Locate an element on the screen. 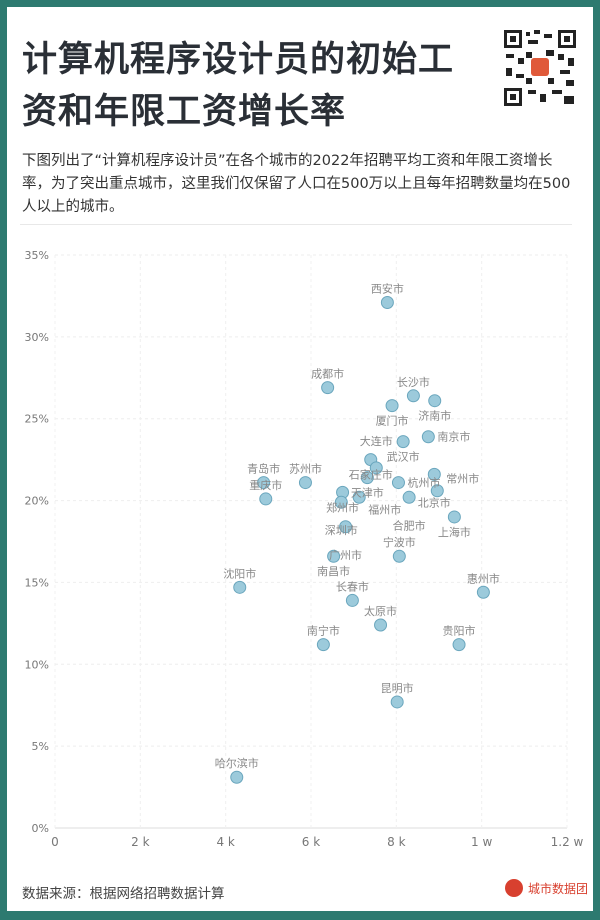 Image resolution: width=600 pixels, height=920 pixels. point-label: 合肥市 is located at coordinates (409, 525).